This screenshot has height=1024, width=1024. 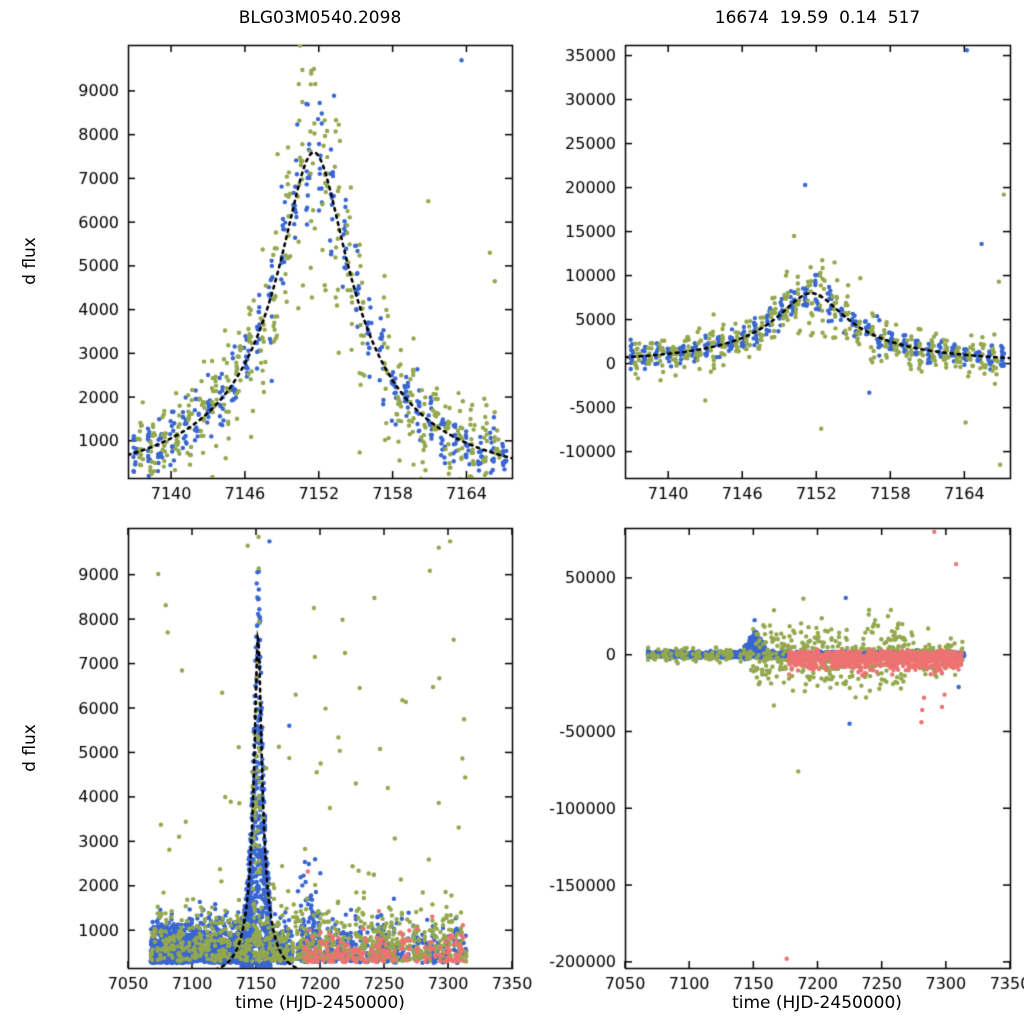 What do you see at coordinates (817, 18) in the screenshot?
I see `panel-title-fit-params: 16674 19.59 0.14 517` at bounding box center [817, 18].